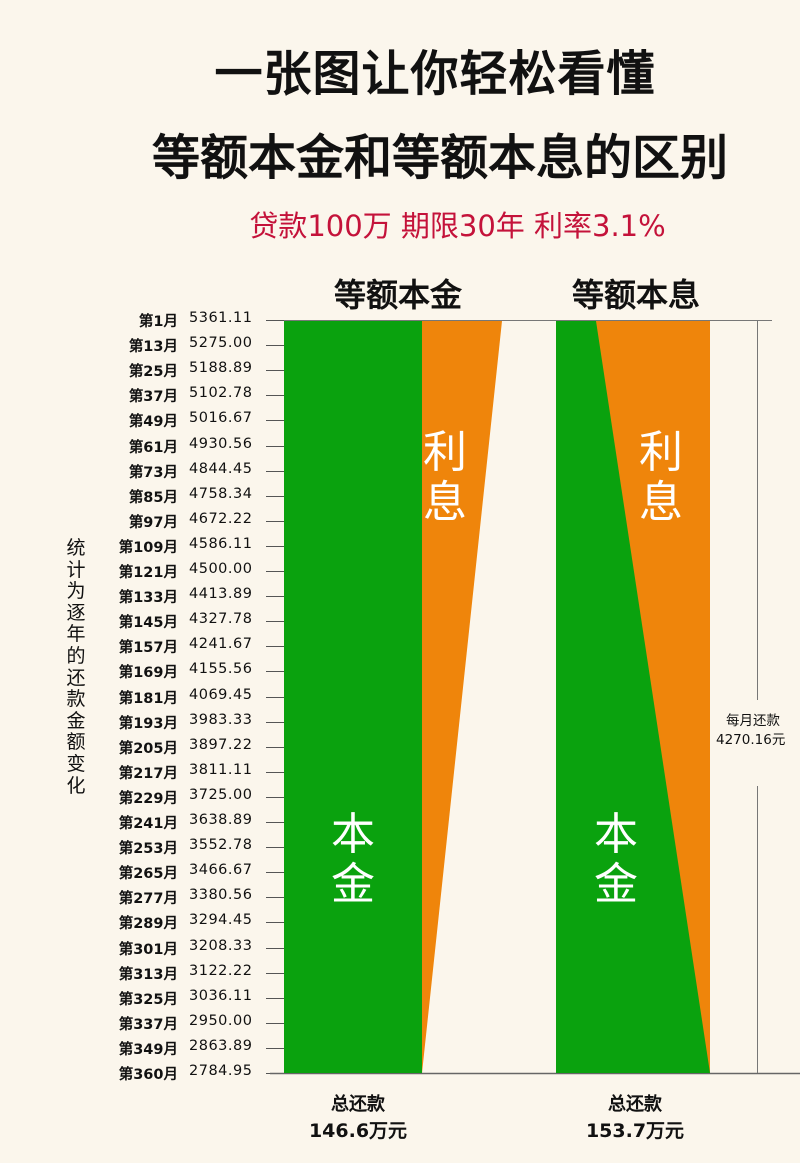 The width and height of the screenshot is (800, 1163). Describe the element at coordinates (193, 596) in the screenshot. I see `axis-row: 第133月 4413.89` at that location.